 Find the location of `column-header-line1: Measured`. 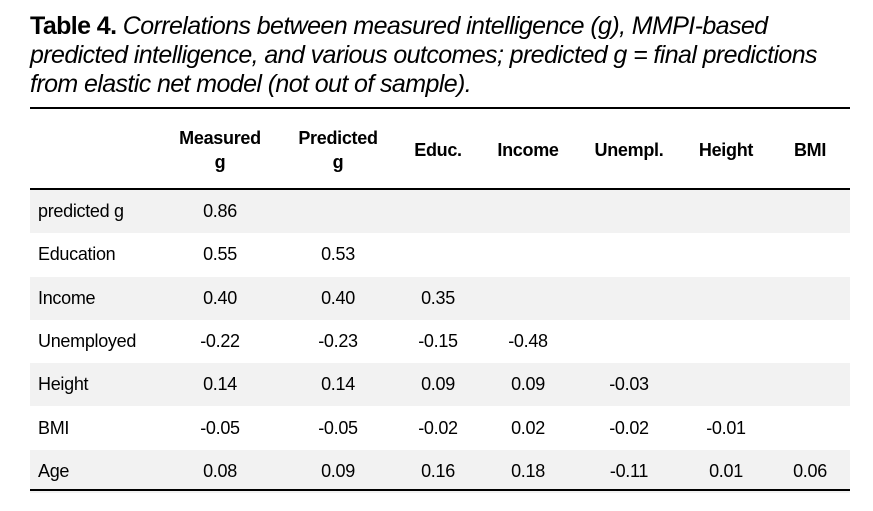

column-header-line1: Measured is located at coordinates (220, 138).